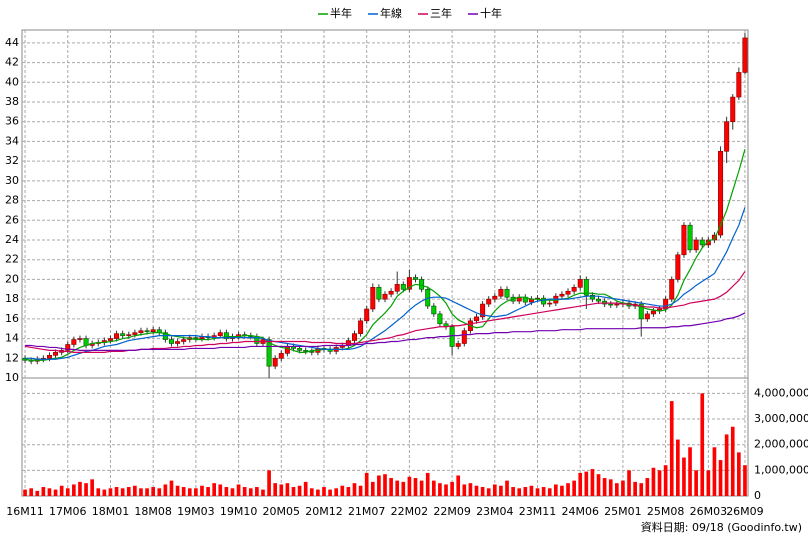 This screenshot has width=808, height=540. Describe the element at coordinates (324, 511) in the screenshot. I see `x-tick-label: 20M12` at that location.